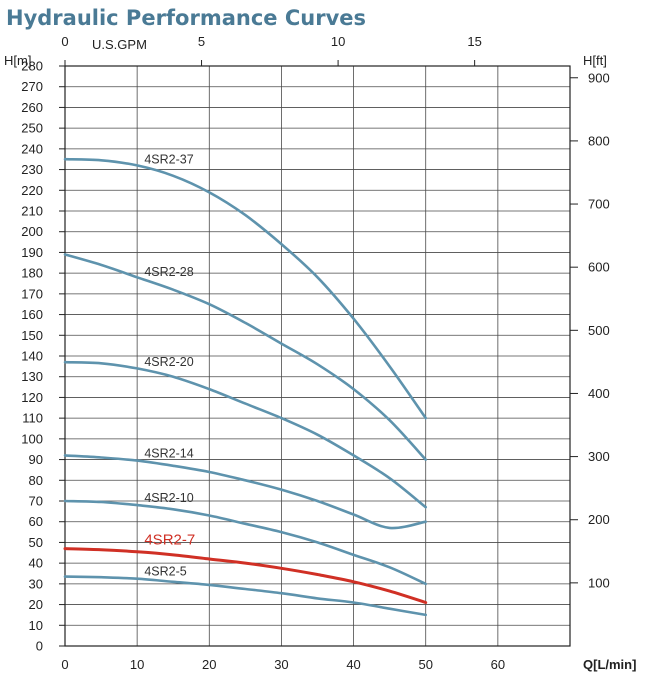 The width and height of the screenshot is (664, 682). I want to click on y-tick-left: 190, so click(32, 252).